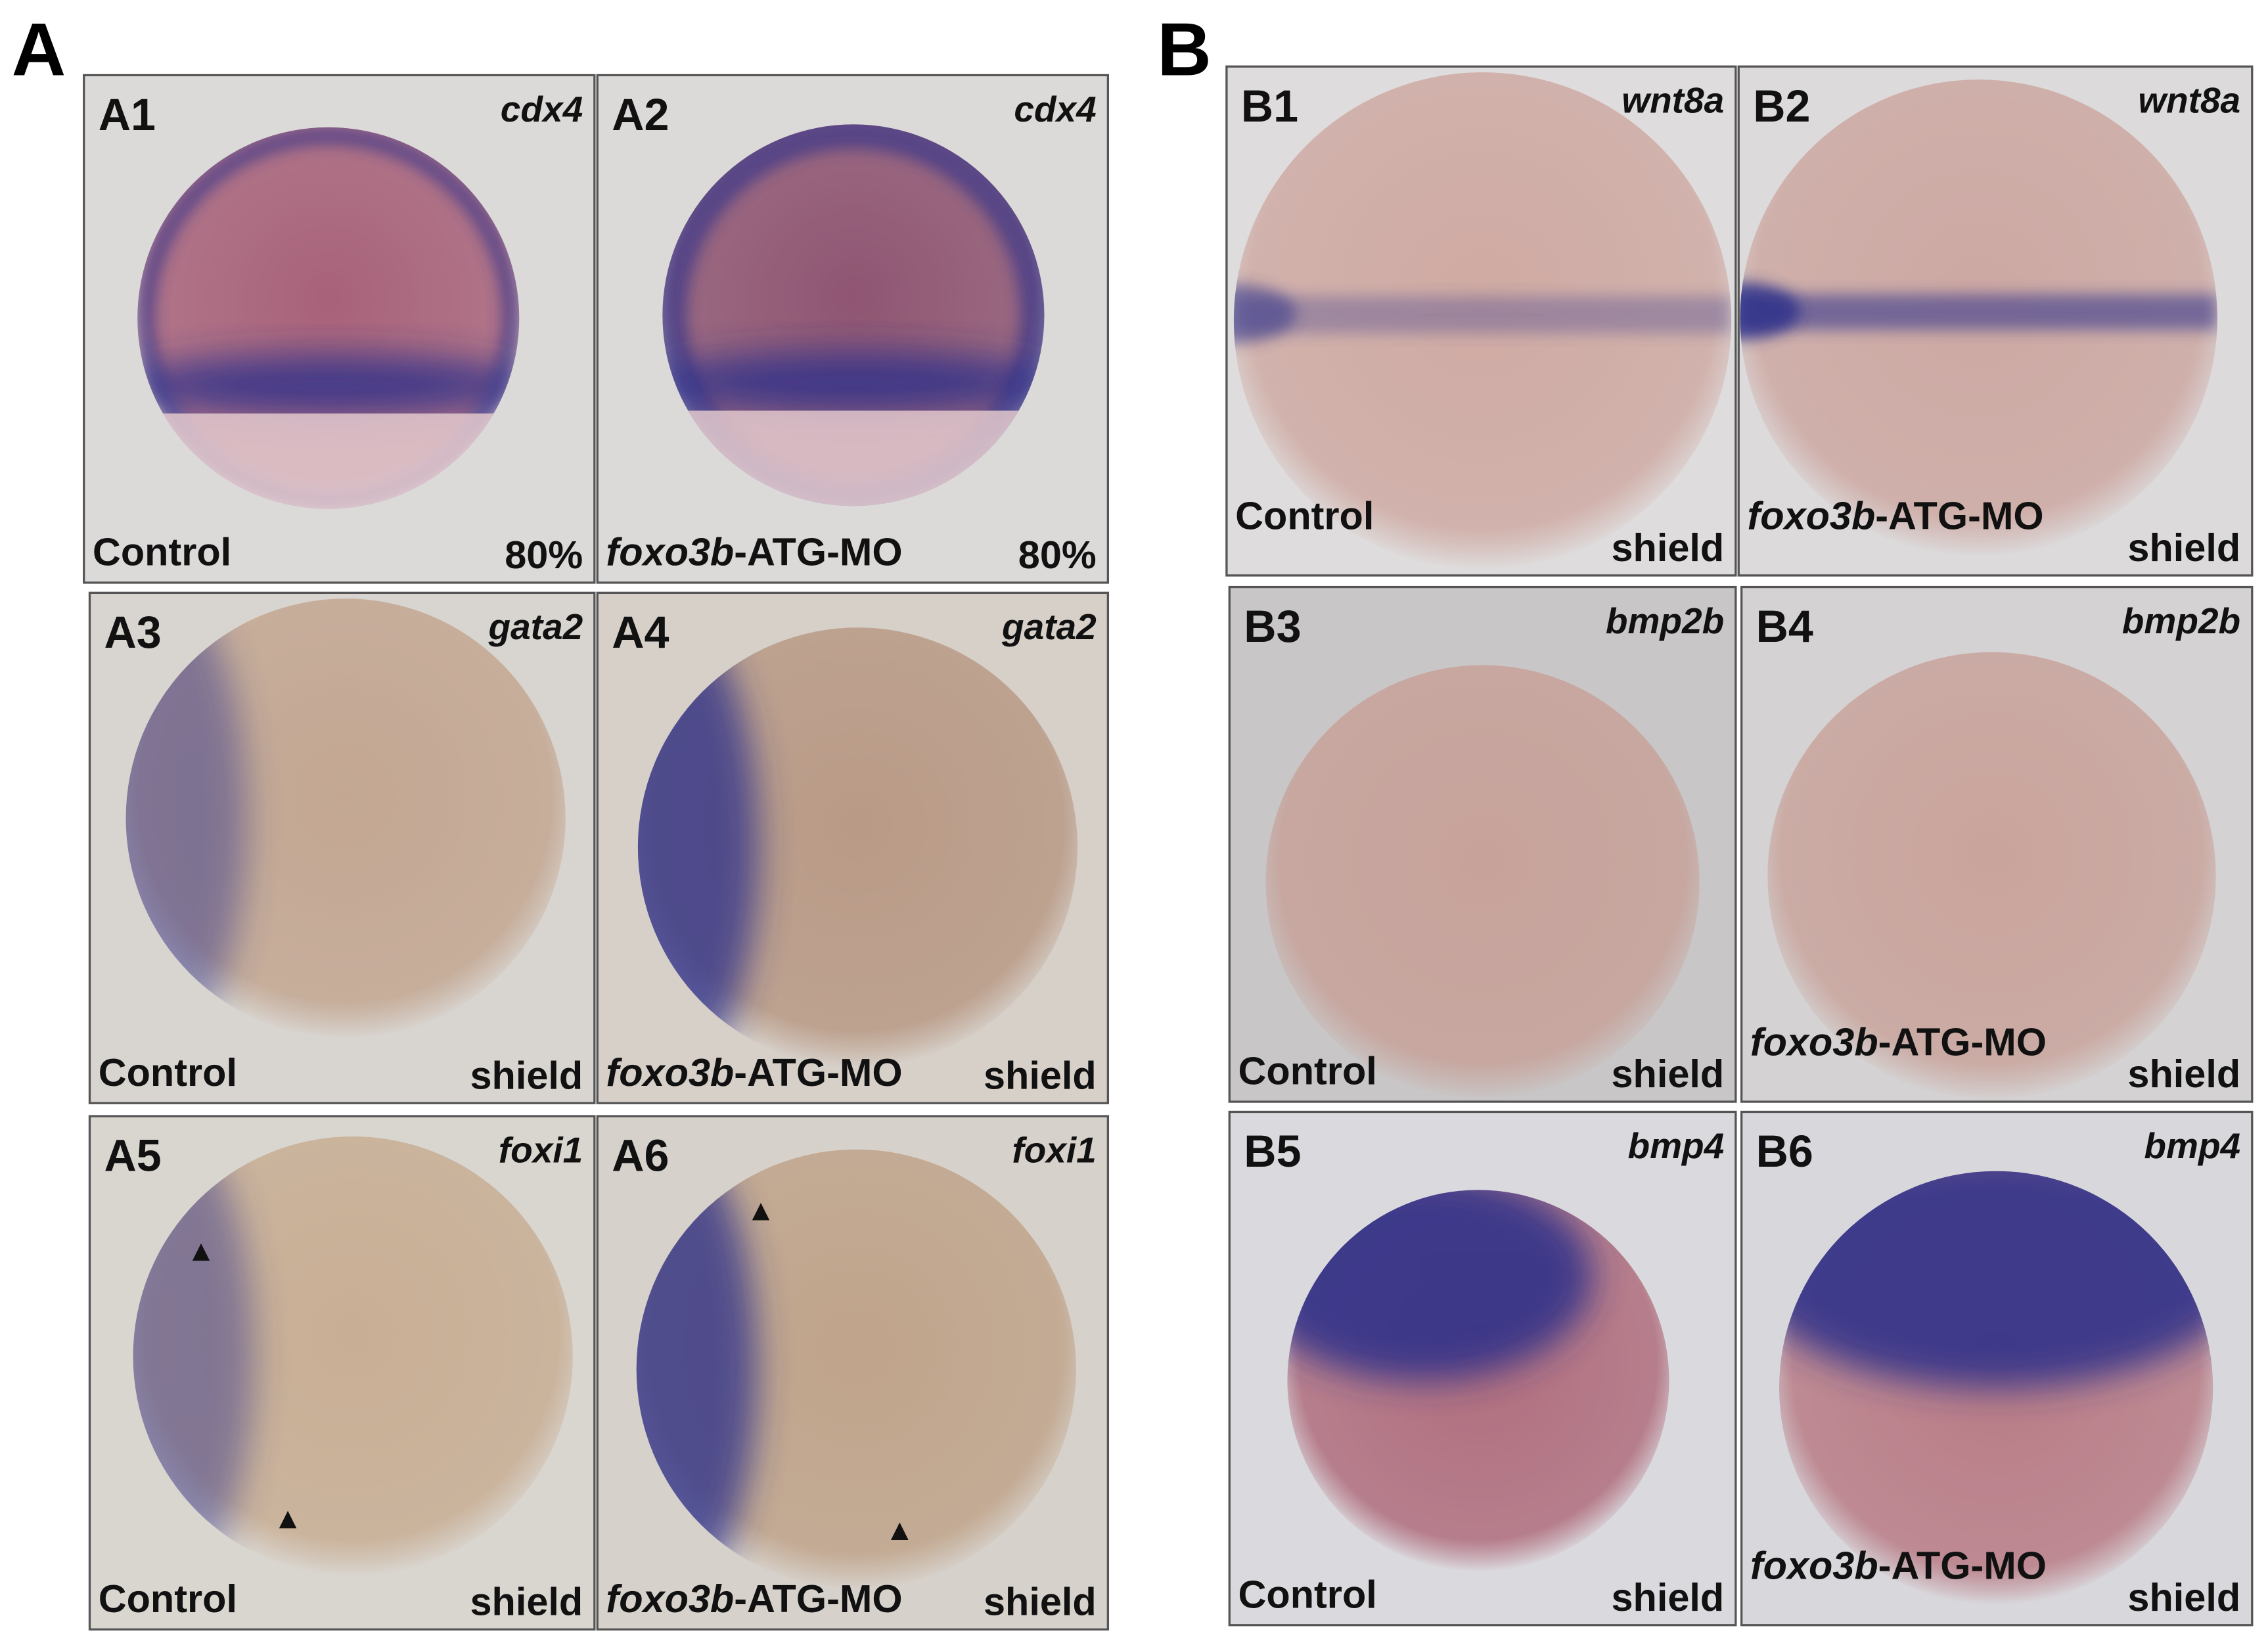  What do you see at coordinates (1272, 627) in the screenshot?
I see `panel-id: B3` at bounding box center [1272, 627].